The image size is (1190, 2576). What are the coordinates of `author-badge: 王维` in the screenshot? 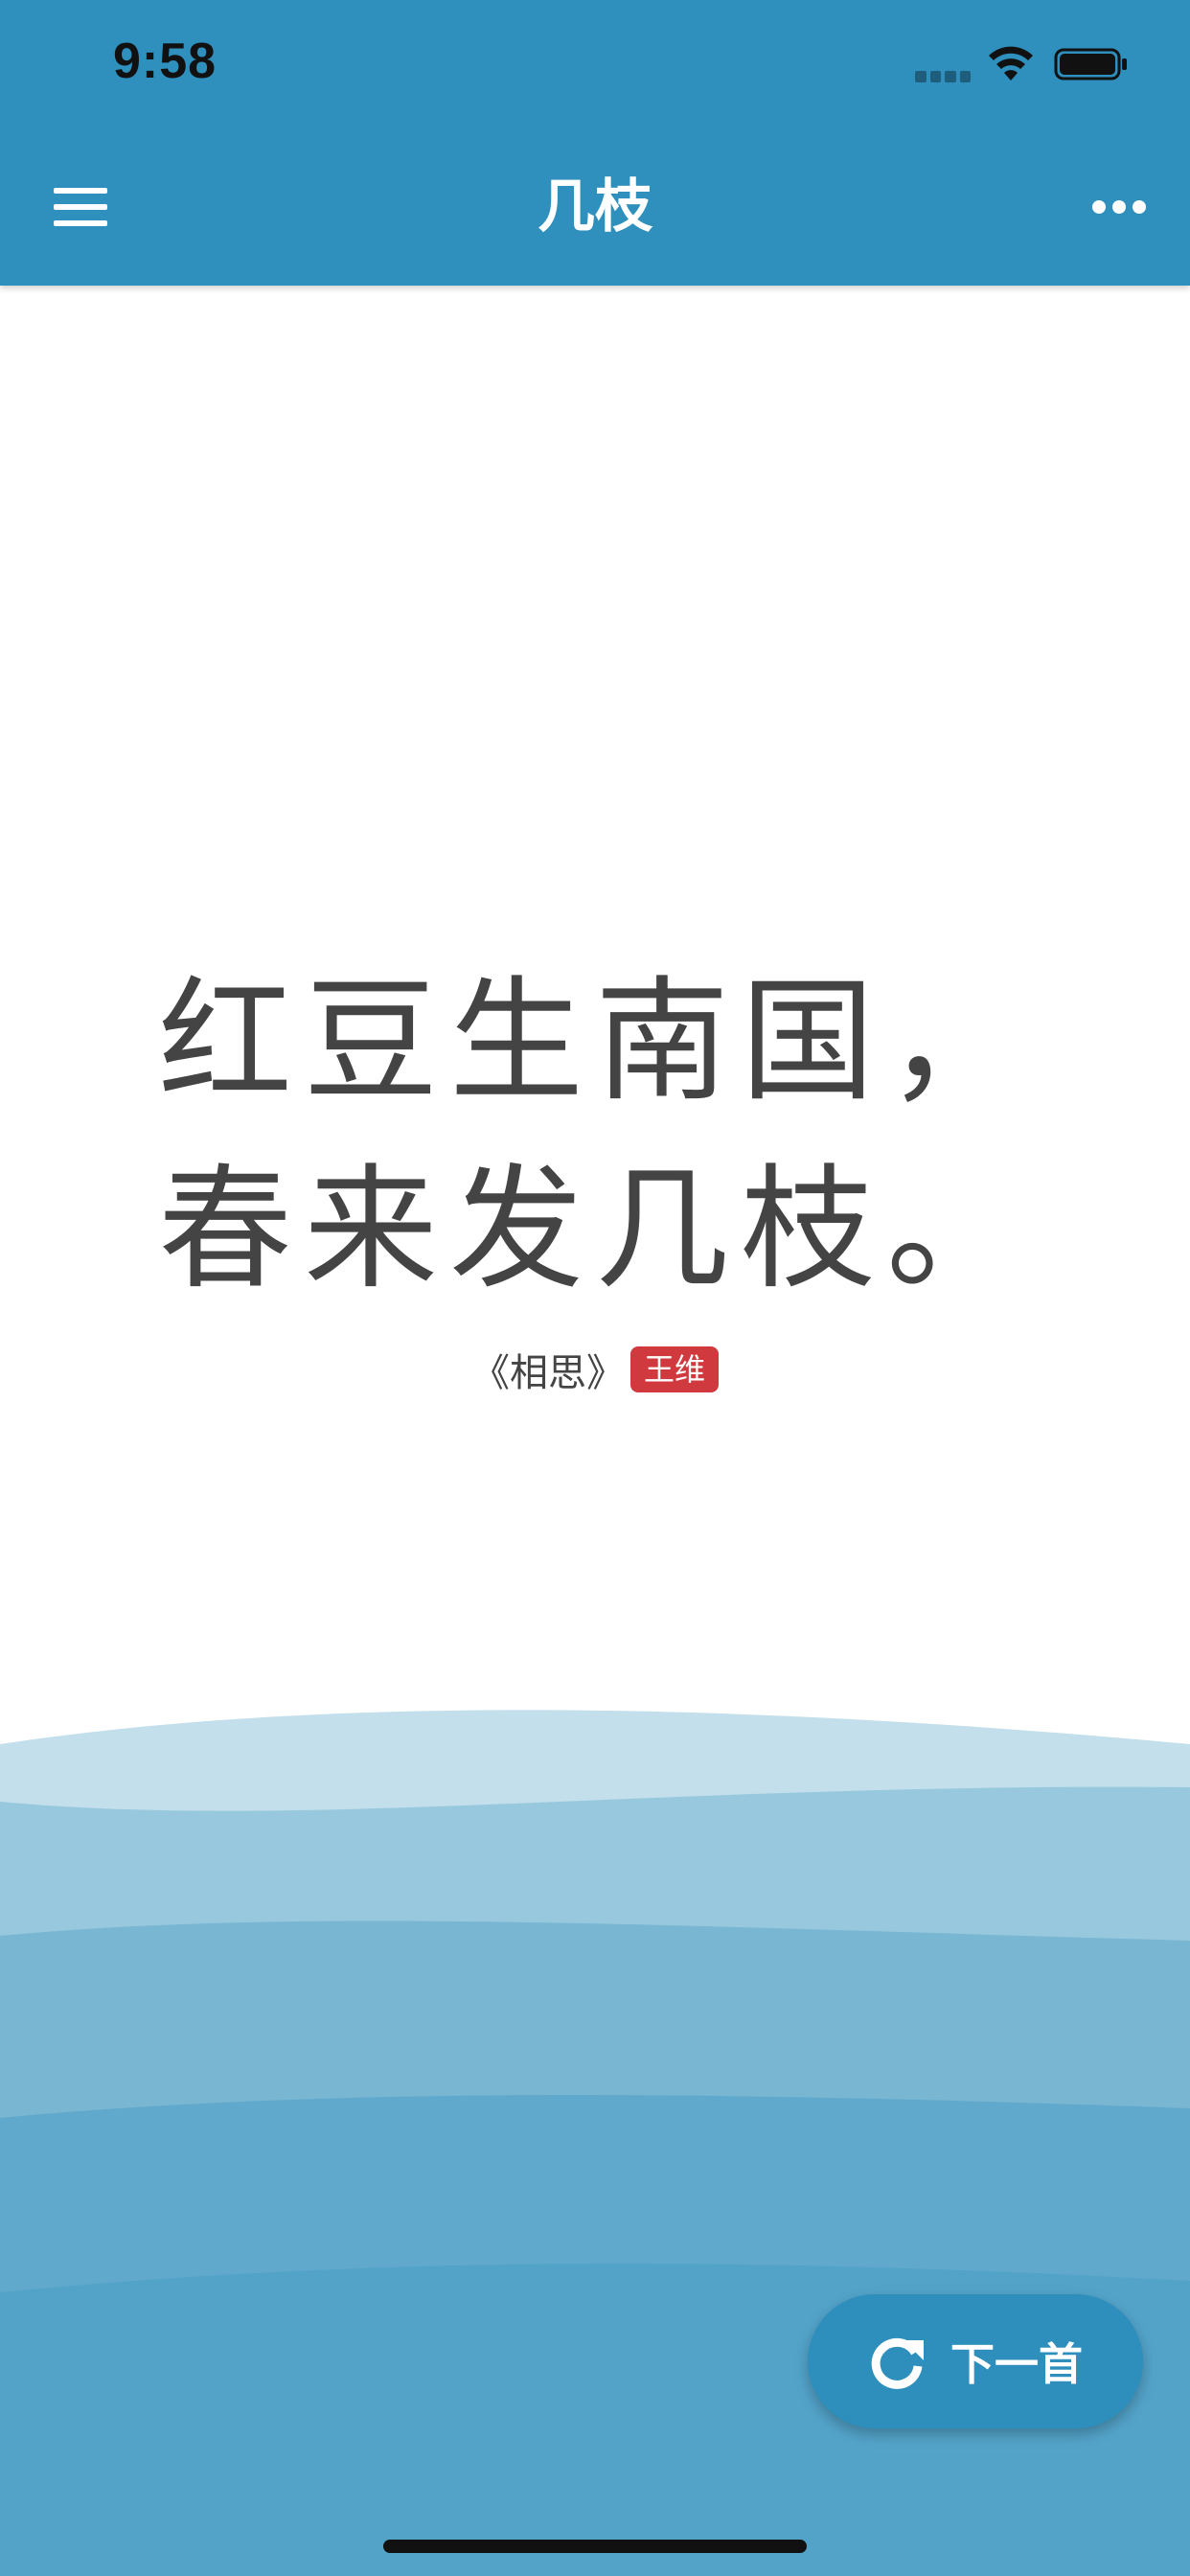 It's located at (674, 1369).